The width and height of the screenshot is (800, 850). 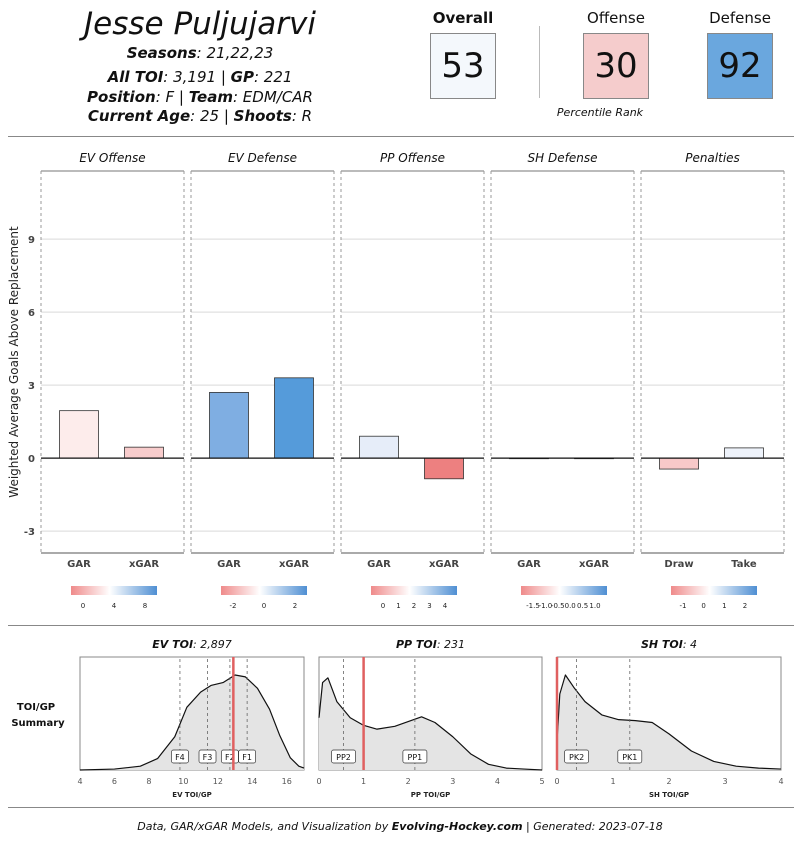 I want to click on defense-value-box: 92, so click(x=740, y=66).